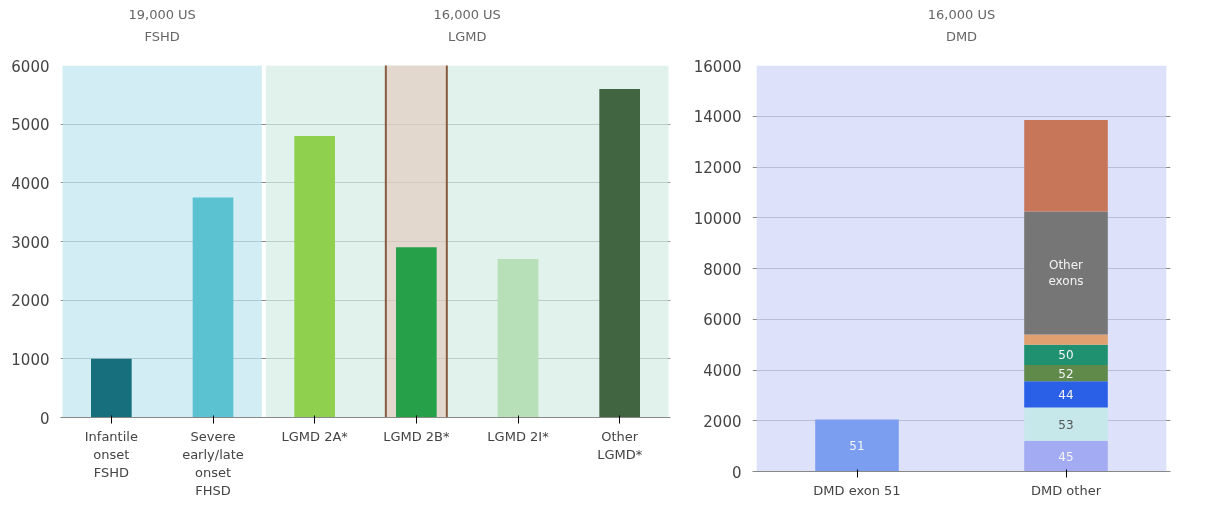 This screenshot has height=512, width=1211. What do you see at coordinates (213, 463) in the screenshot?
I see `x-tick-label: Severe early/late onset FHSD` at bounding box center [213, 463].